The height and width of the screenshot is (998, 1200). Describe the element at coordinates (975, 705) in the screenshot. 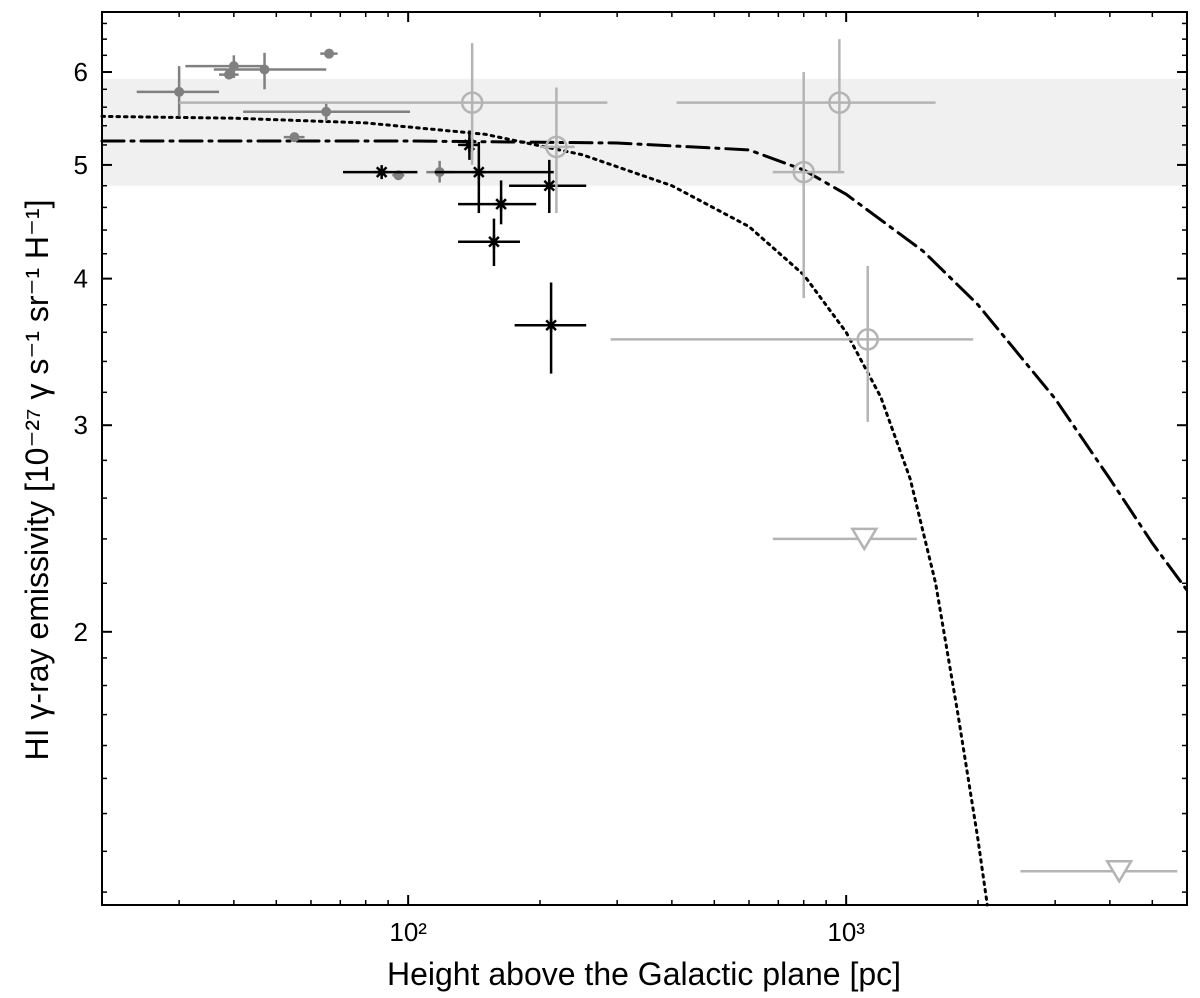

I see `open-triangle-down-series` at that location.